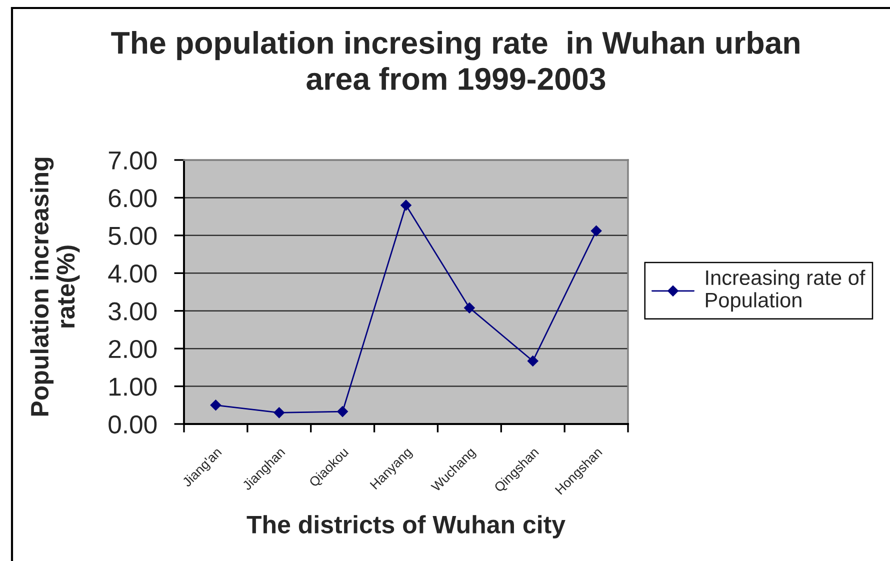 This screenshot has width=890, height=561. I want to click on y-tick-label: 5.00, so click(132, 235).